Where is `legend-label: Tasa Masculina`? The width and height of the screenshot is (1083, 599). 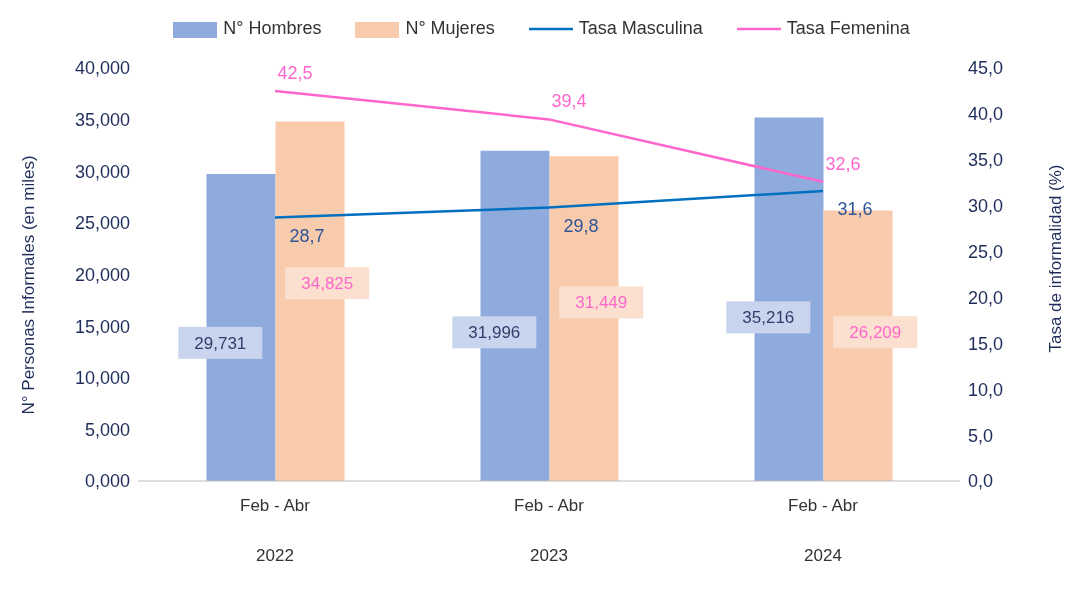
legend-label: Tasa Masculina is located at coordinates (640, 28).